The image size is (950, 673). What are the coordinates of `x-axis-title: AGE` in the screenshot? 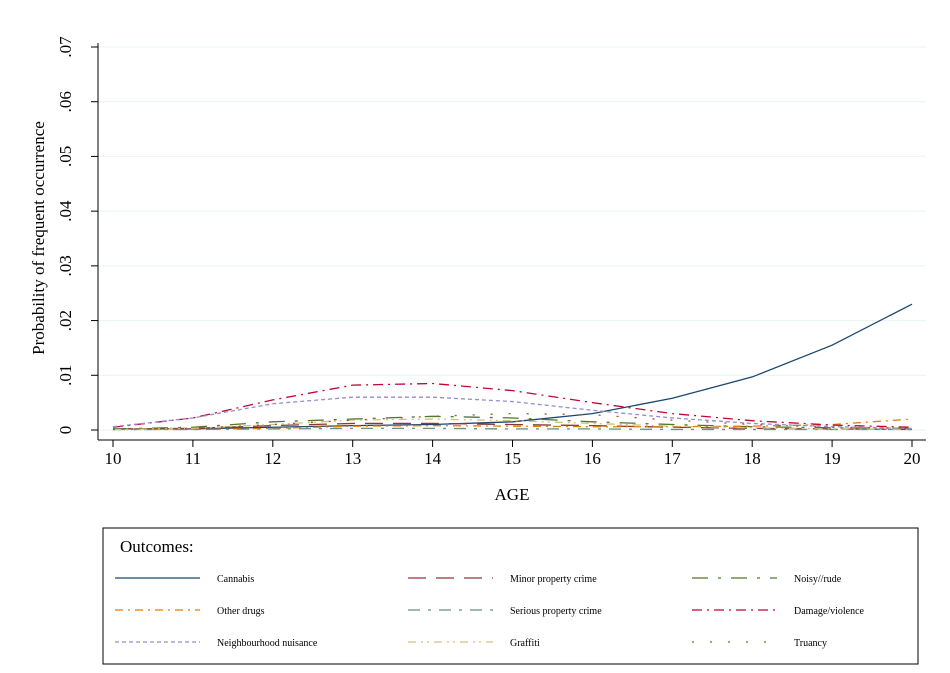 It's located at (512, 494).